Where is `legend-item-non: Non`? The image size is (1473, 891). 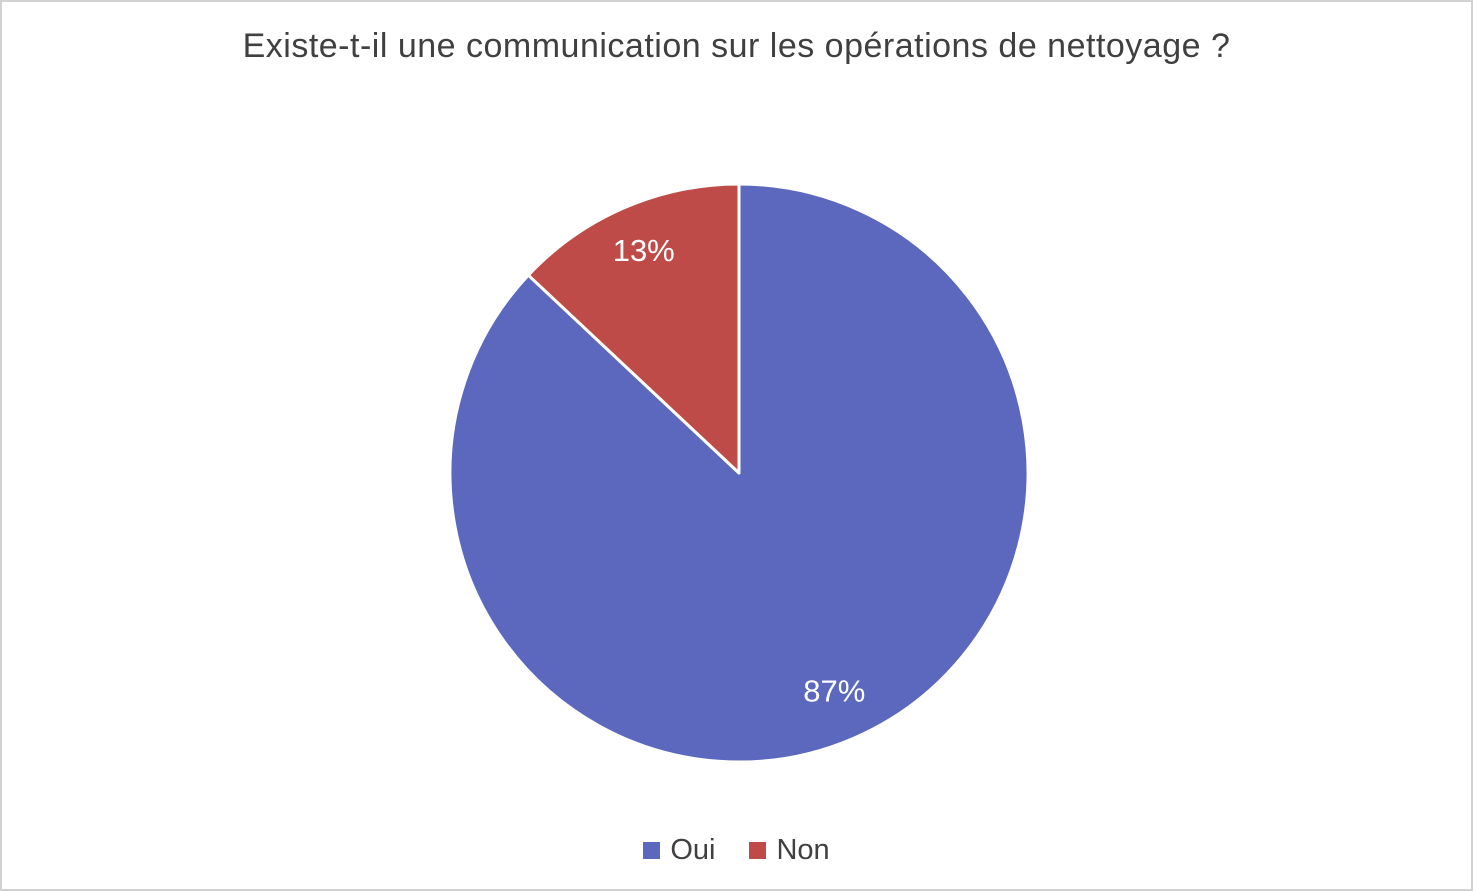
legend-item-non: Non is located at coordinates (789, 850).